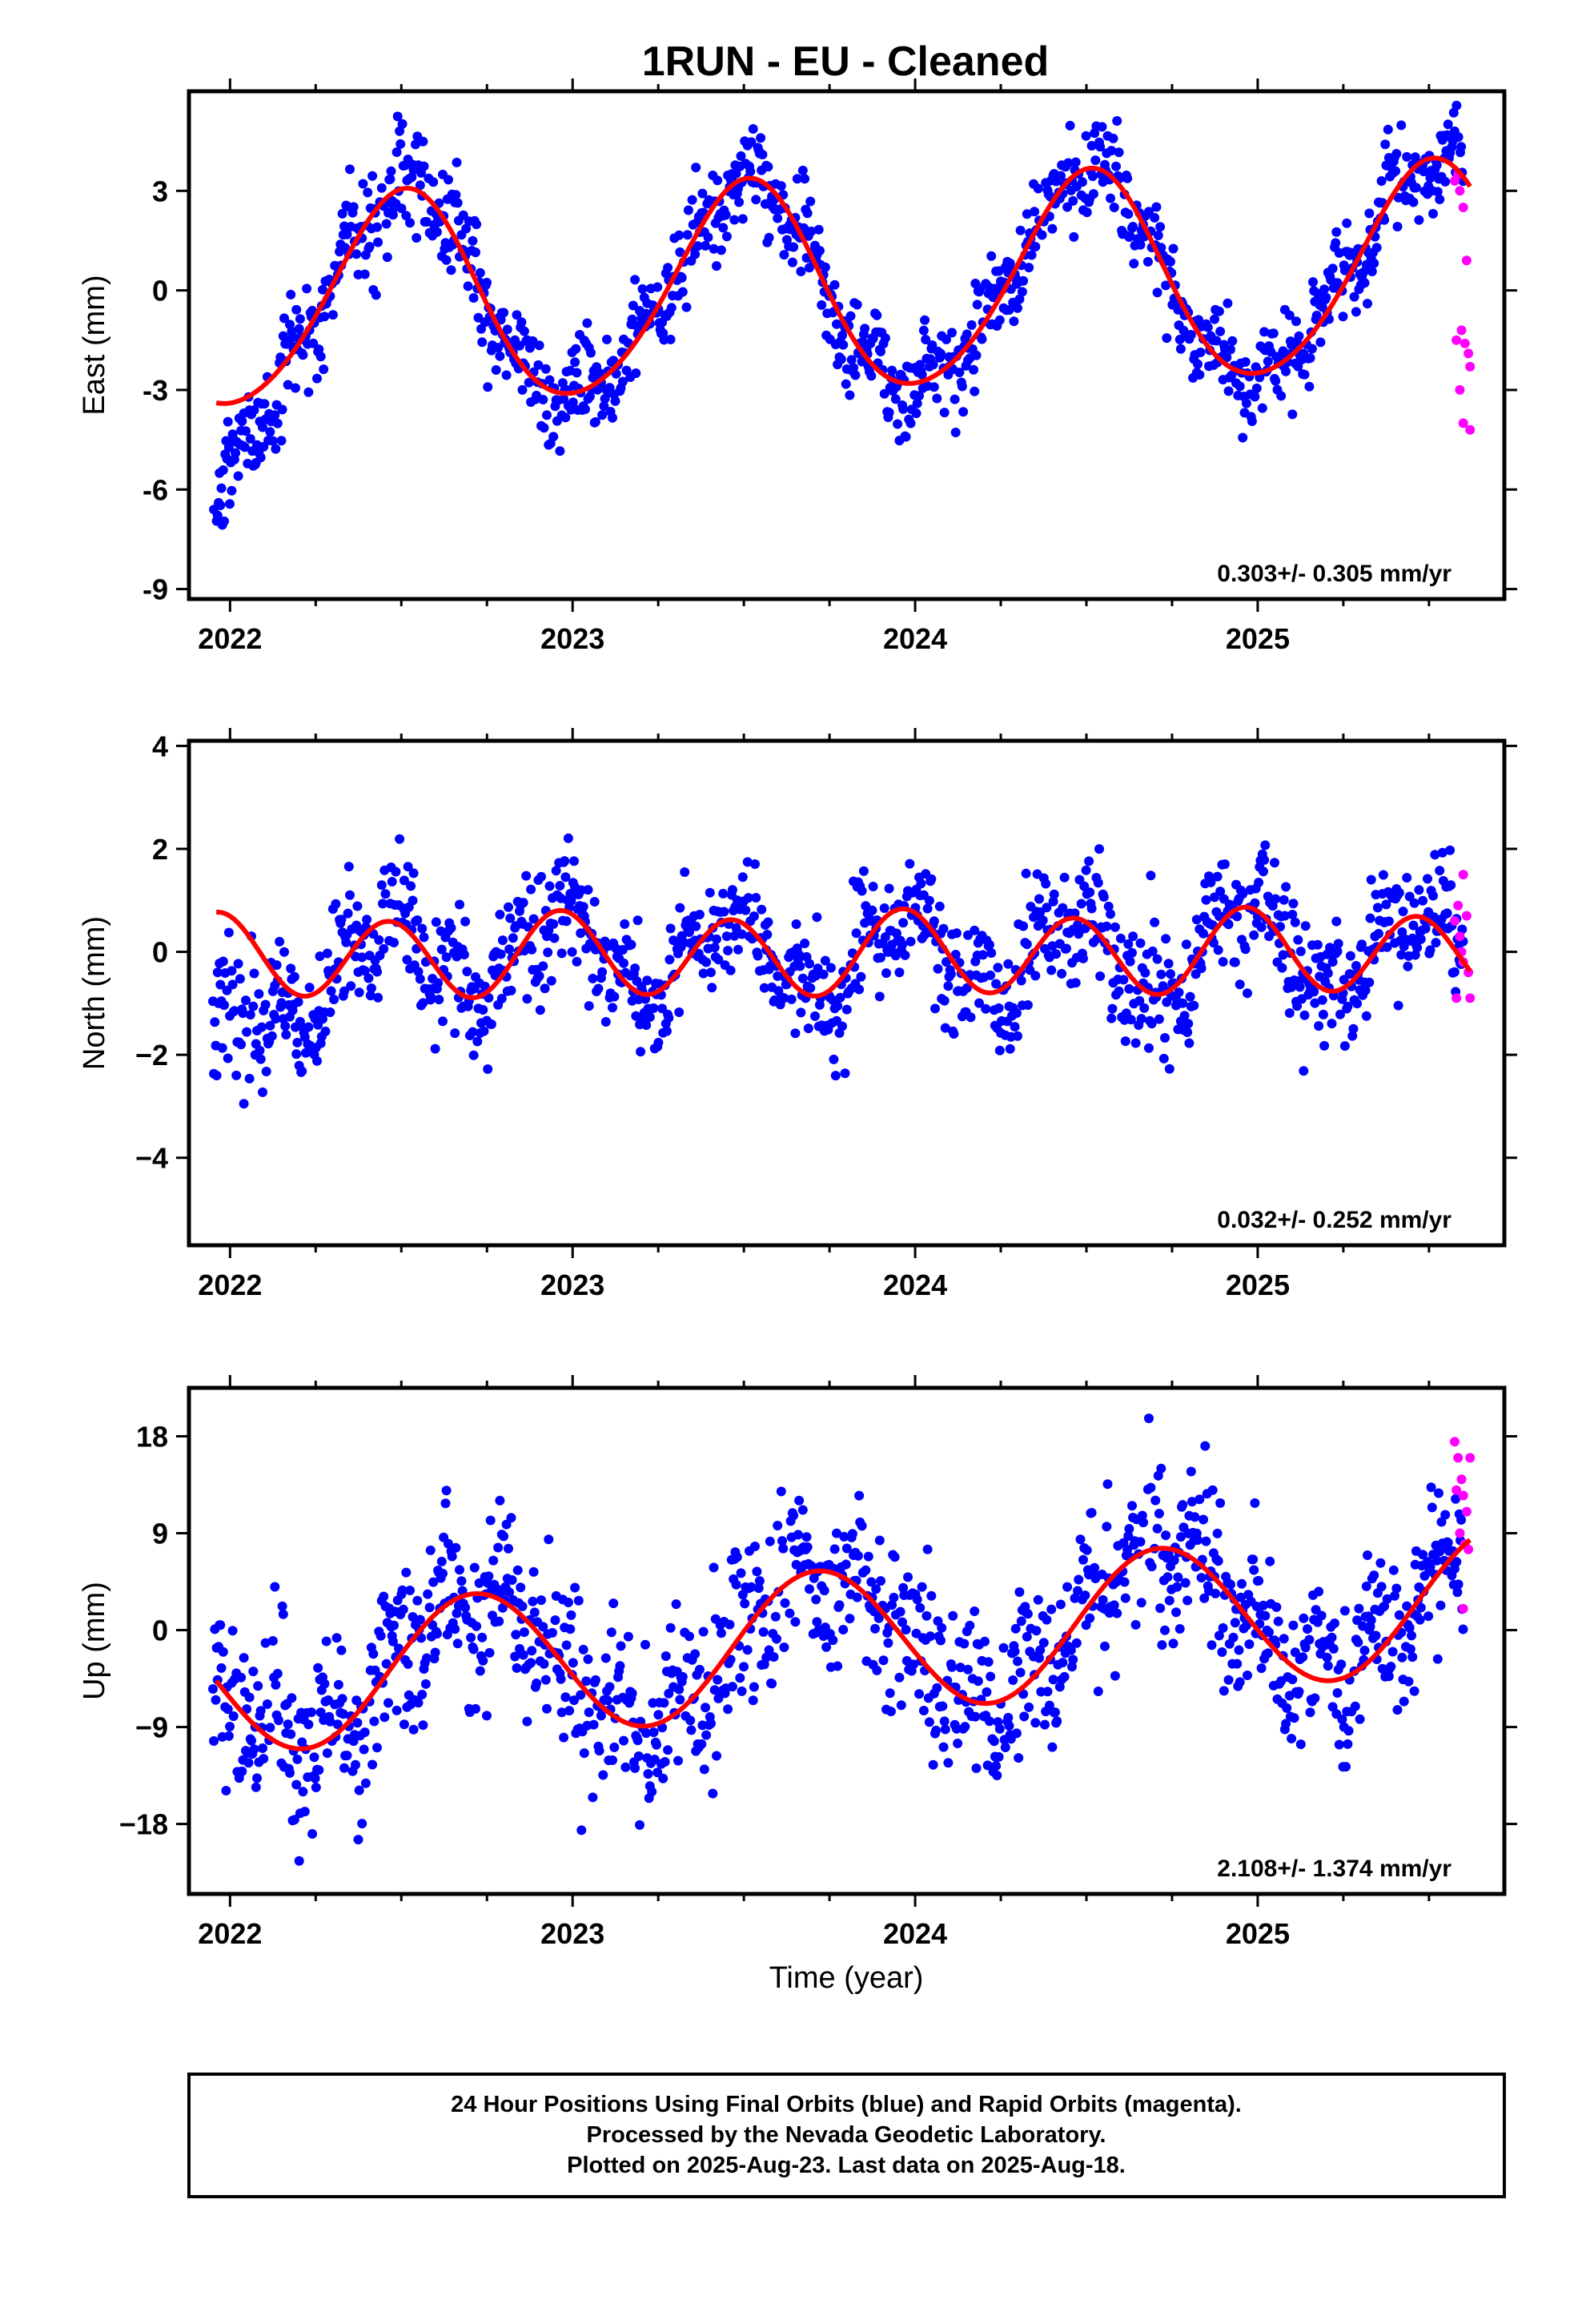 Image resolution: width=1582 pixels, height=2324 pixels. I want to click on rate-label-north: 0.032+/- 0.252 mm/yr, so click(1334, 1220).